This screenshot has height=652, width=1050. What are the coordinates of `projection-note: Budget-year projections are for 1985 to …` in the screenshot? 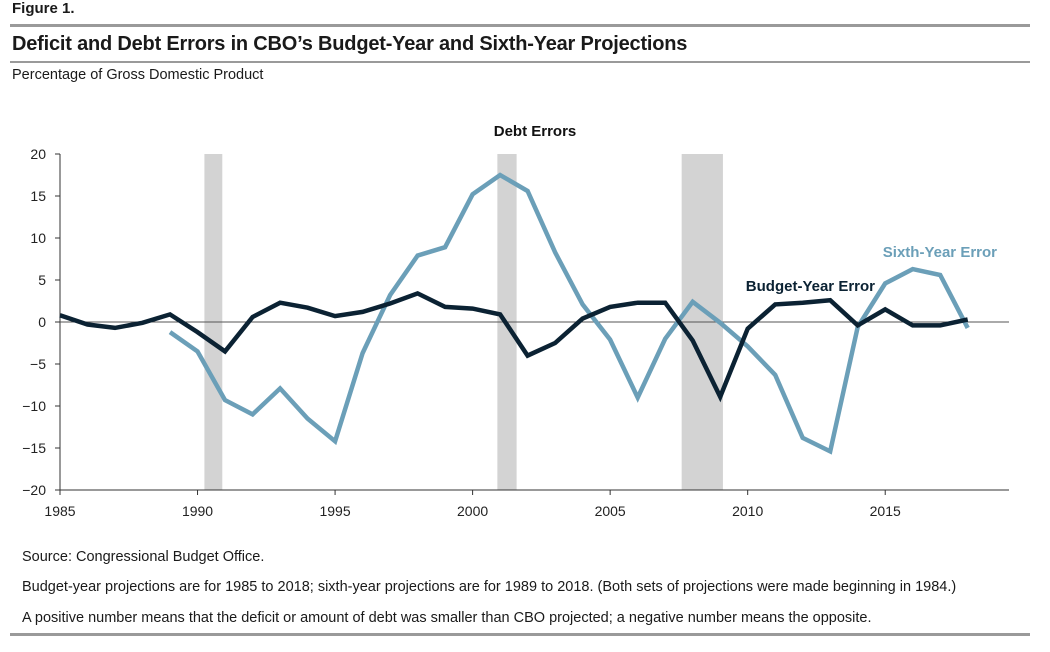 It's located at (489, 587).